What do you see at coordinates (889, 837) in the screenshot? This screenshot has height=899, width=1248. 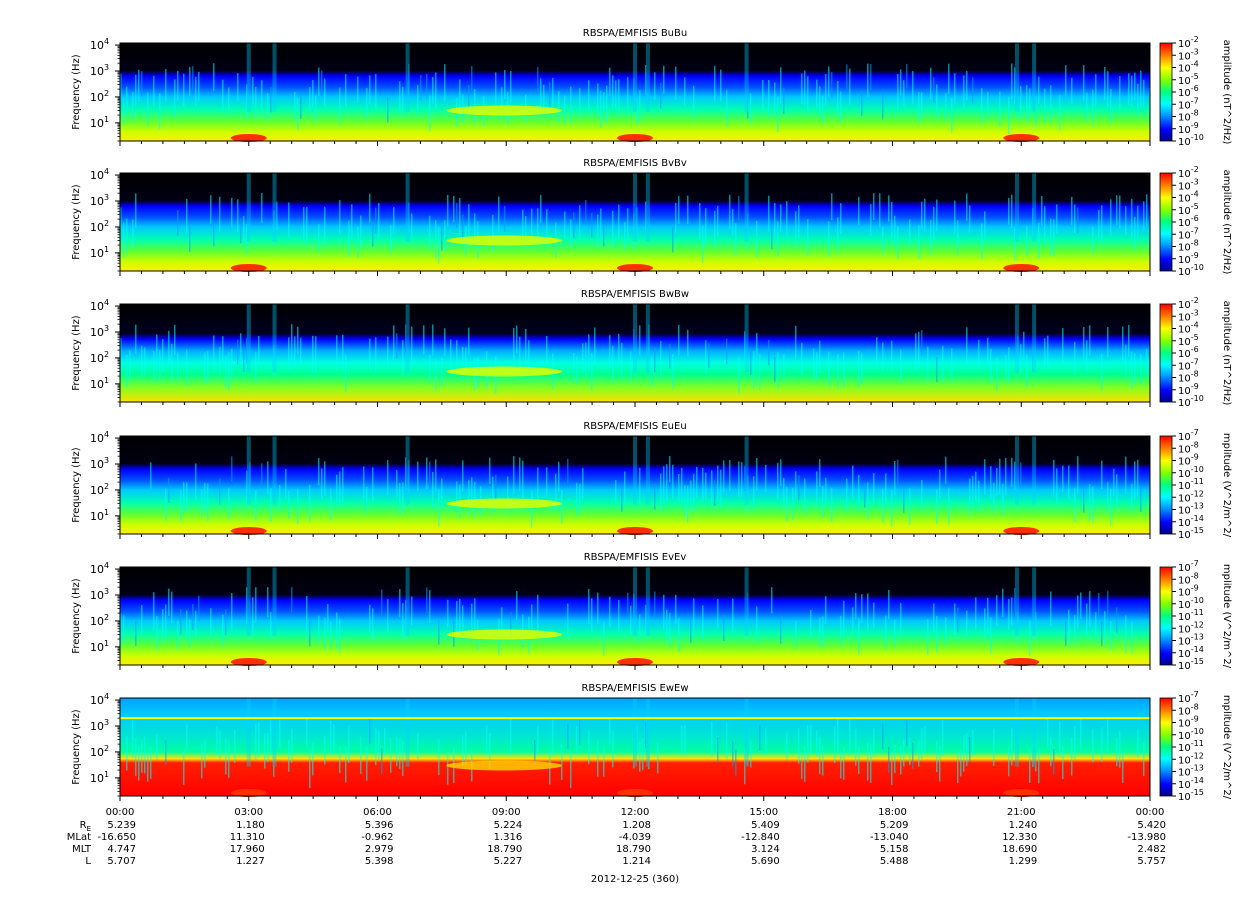 I see `ephemeris-value: -13.040` at bounding box center [889, 837].